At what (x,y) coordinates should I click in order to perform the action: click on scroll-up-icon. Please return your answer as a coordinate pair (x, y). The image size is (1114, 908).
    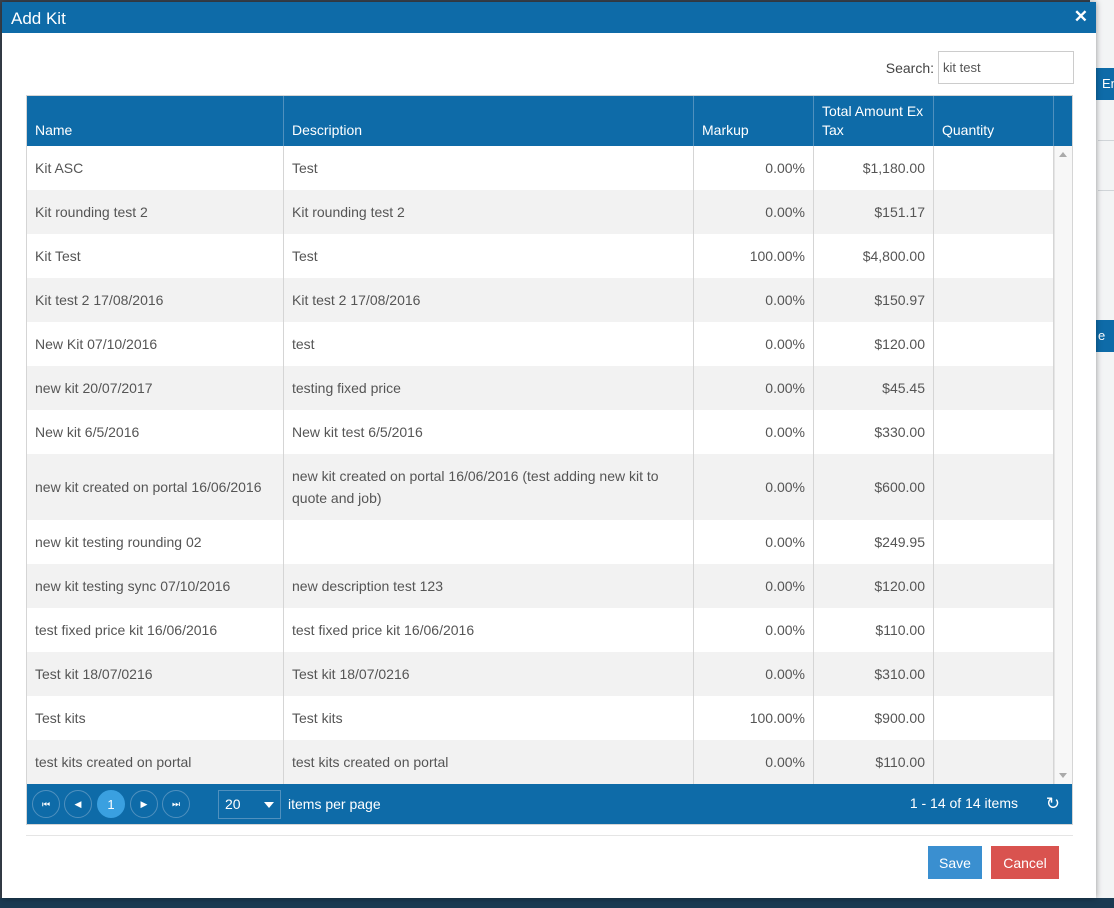
    Looking at the image, I should click on (1063, 154).